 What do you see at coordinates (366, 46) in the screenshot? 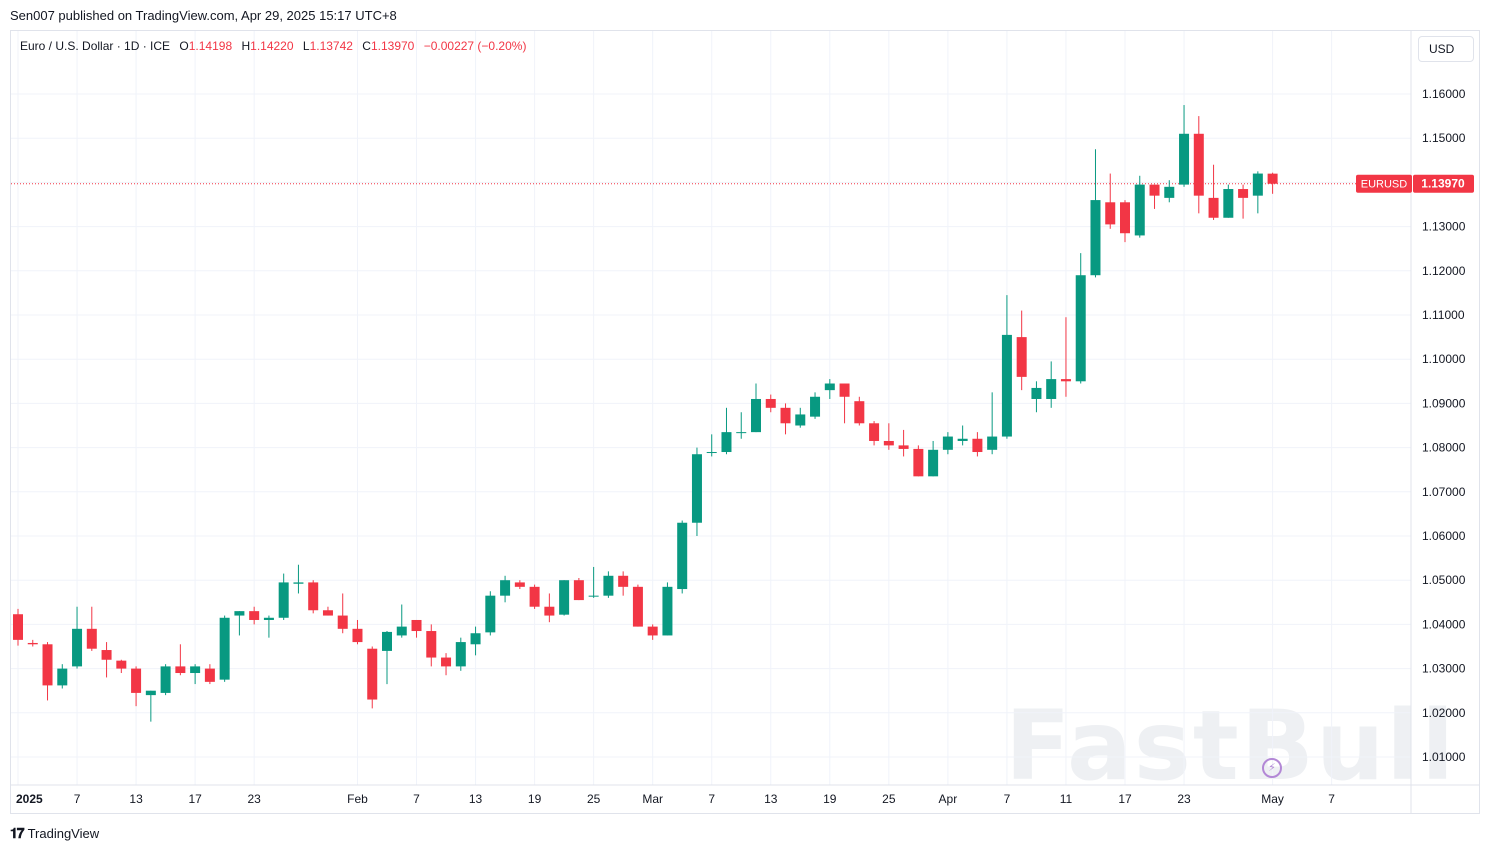
I see `legend-close-label: C` at bounding box center [366, 46].